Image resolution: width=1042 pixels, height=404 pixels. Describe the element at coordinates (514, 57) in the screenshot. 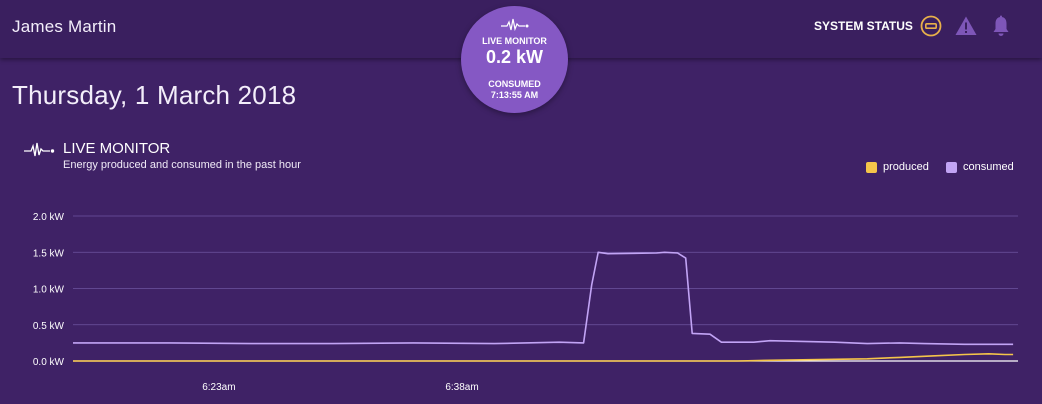

I see `bubble-value: 0.2 kW` at that location.